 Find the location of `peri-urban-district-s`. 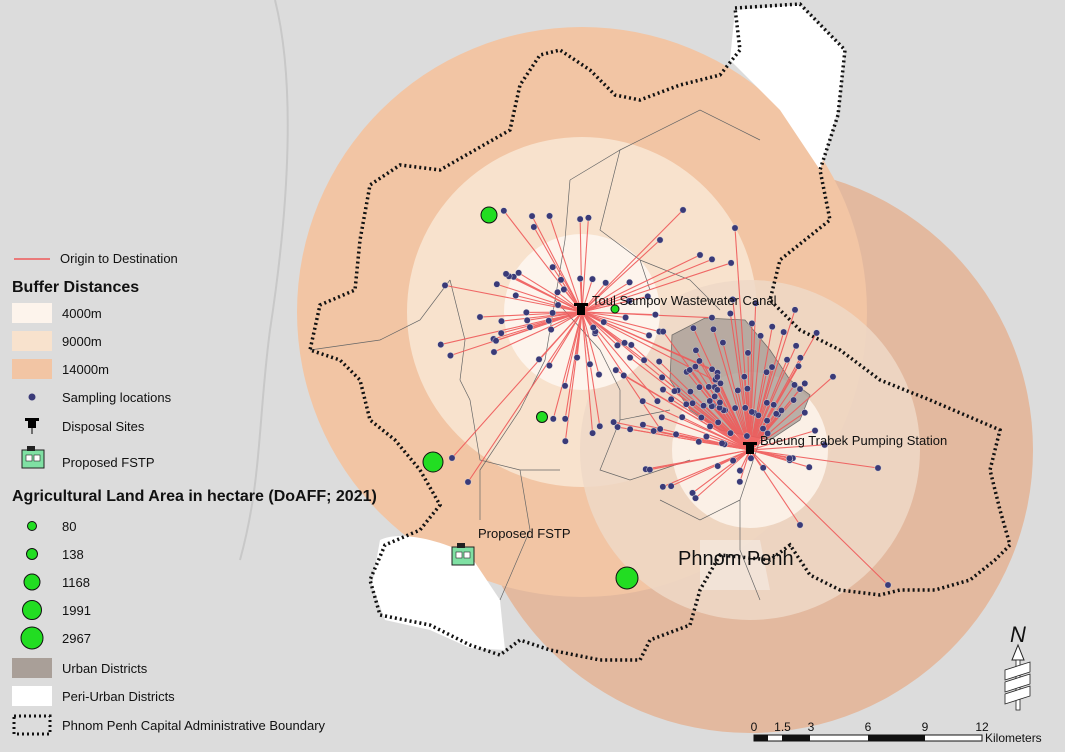

peri-urban-district-s is located at coordinates (735, 565).